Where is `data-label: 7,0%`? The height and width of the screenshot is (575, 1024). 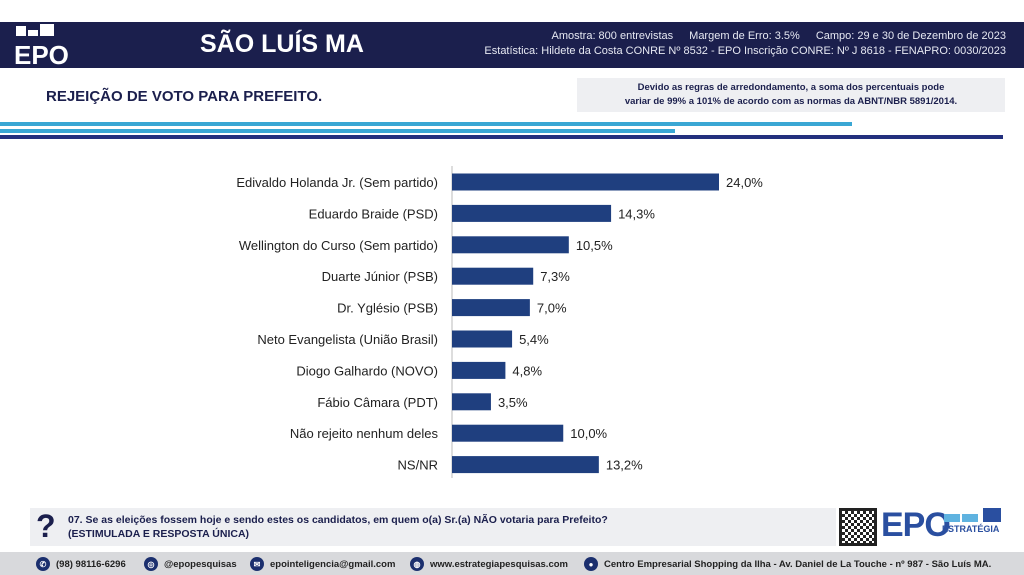 data-label: 7,0% is located at coordinates (552, 308).